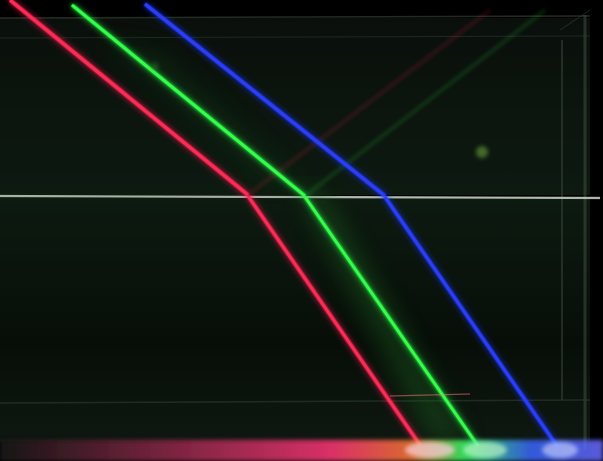 Image resolution: width=603 pixels, height=461 pixels. Describe the element at coordinates (295, 17) in the screenshot. I see `tank-top-edge` at that location.